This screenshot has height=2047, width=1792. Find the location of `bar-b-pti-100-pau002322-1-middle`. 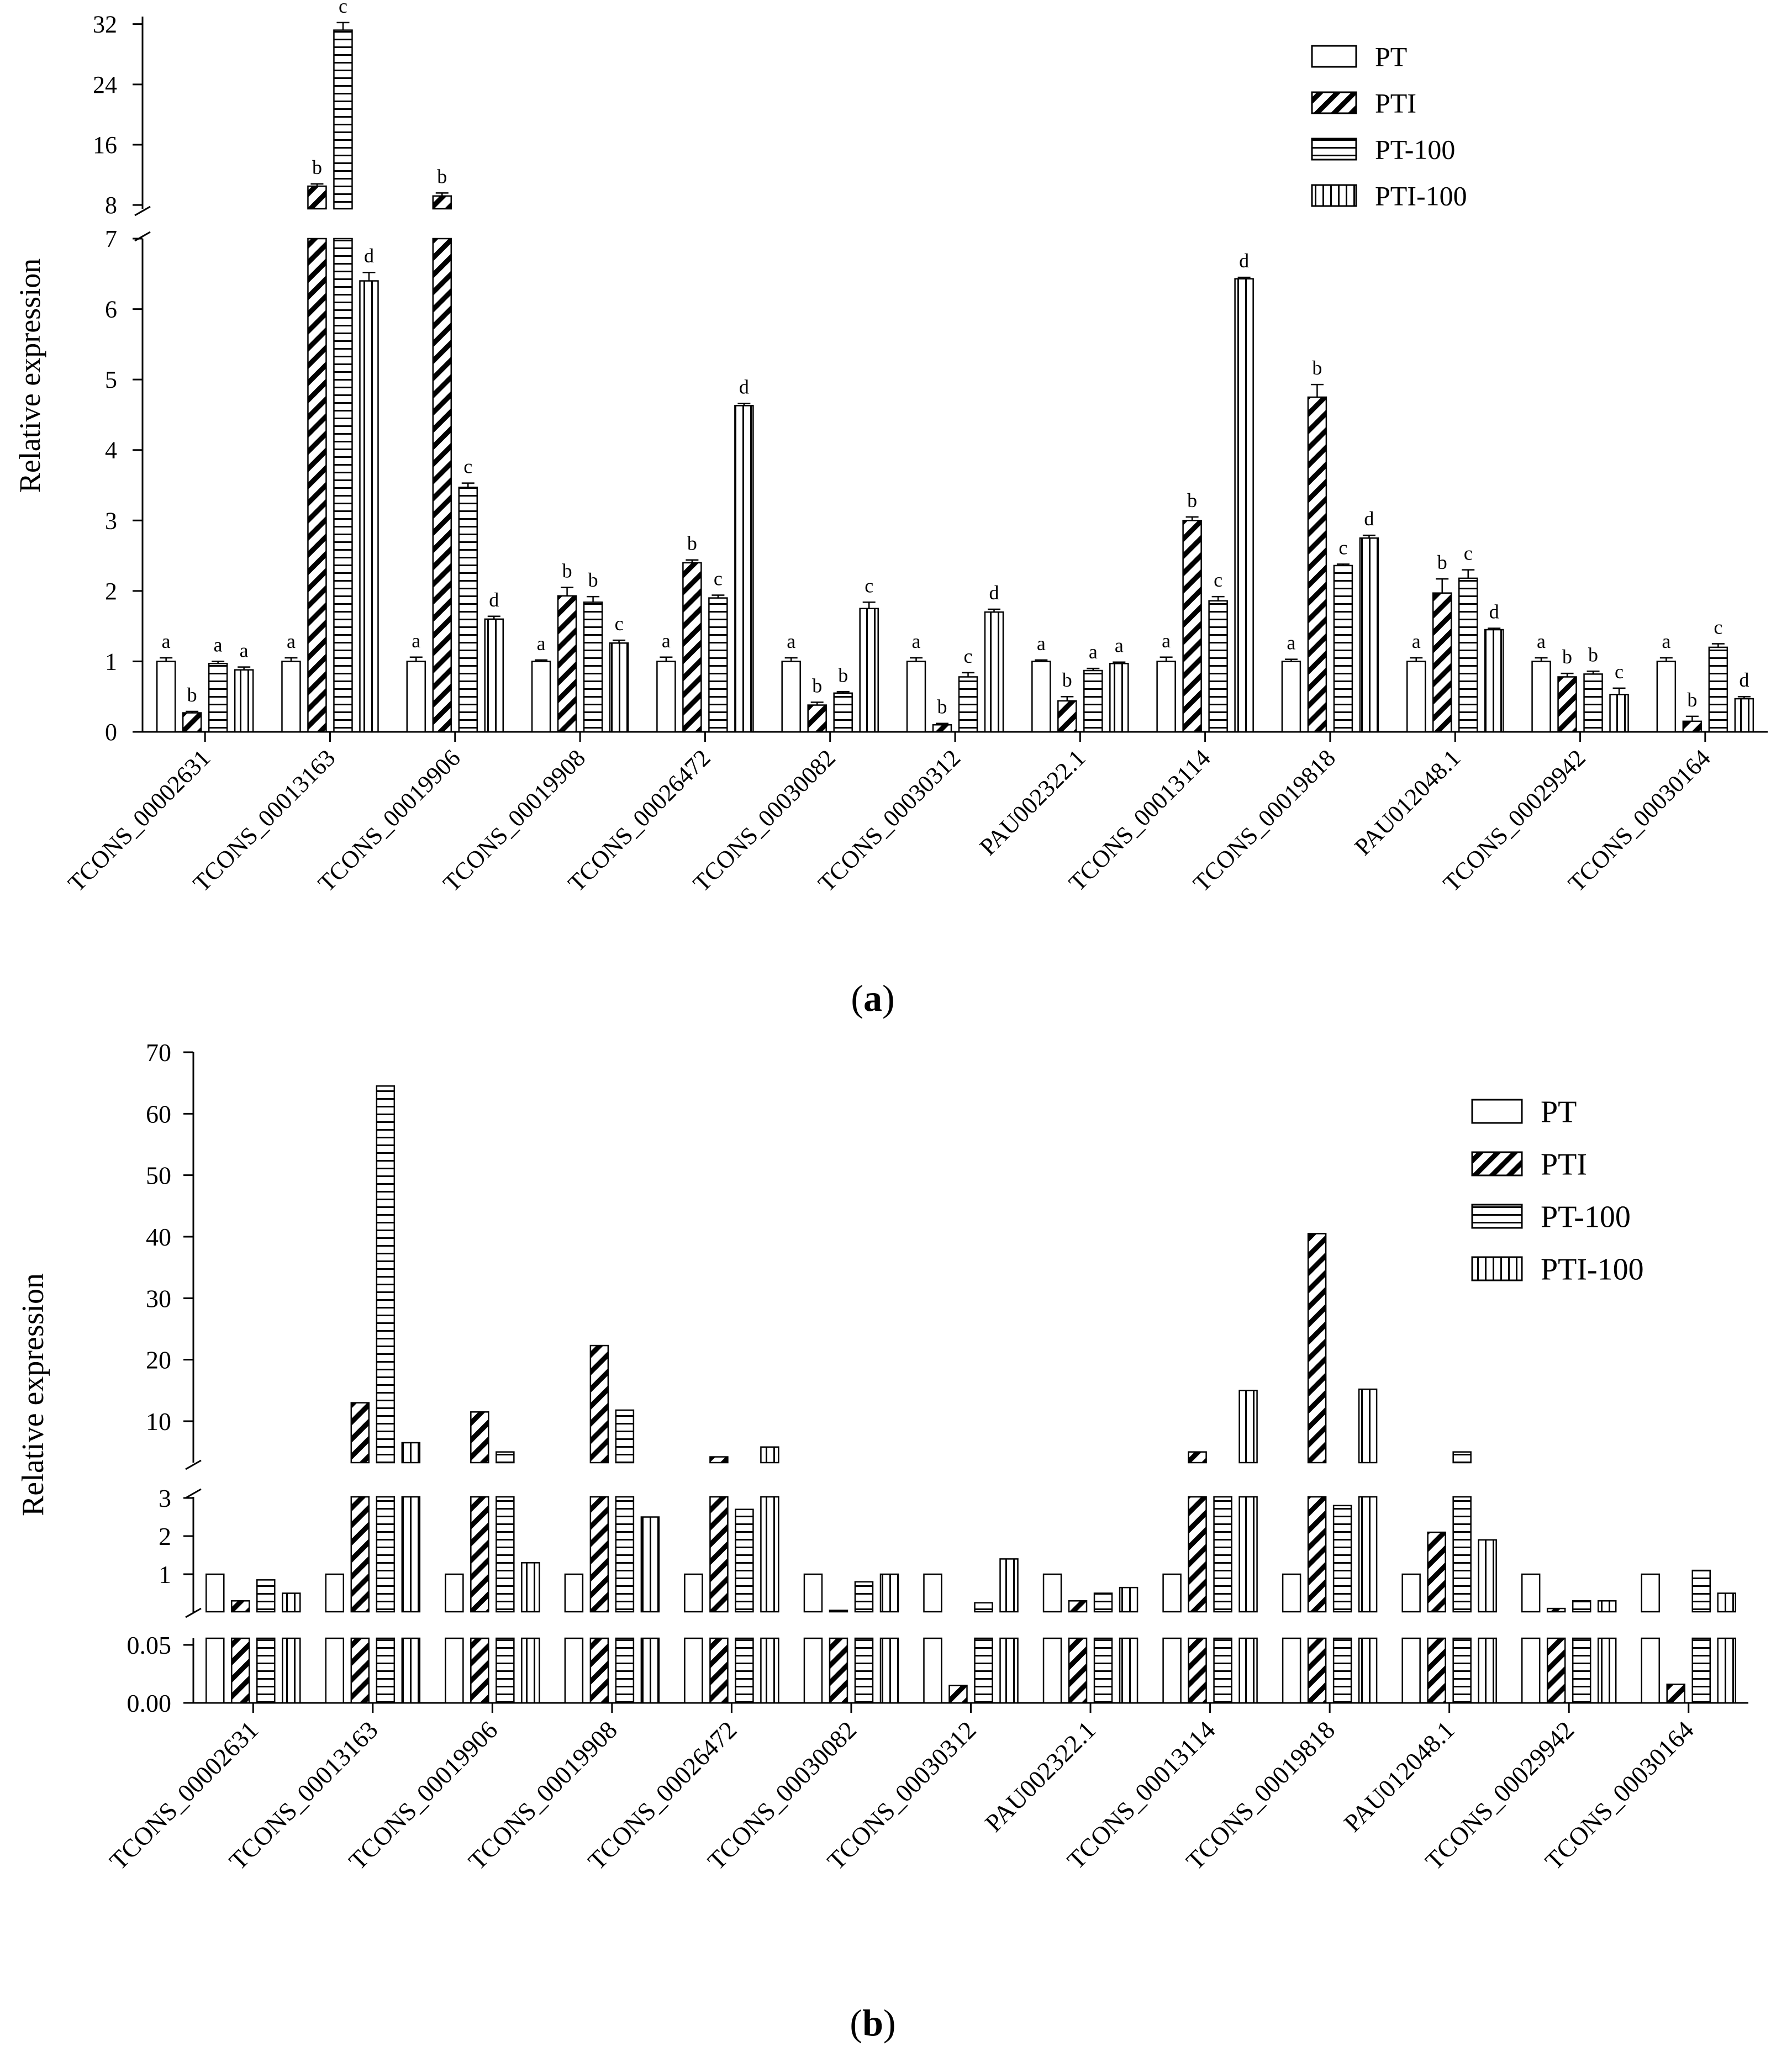

bar-b-pti-100-pau002322-1-middle is located at coordinates (1129, 1599).